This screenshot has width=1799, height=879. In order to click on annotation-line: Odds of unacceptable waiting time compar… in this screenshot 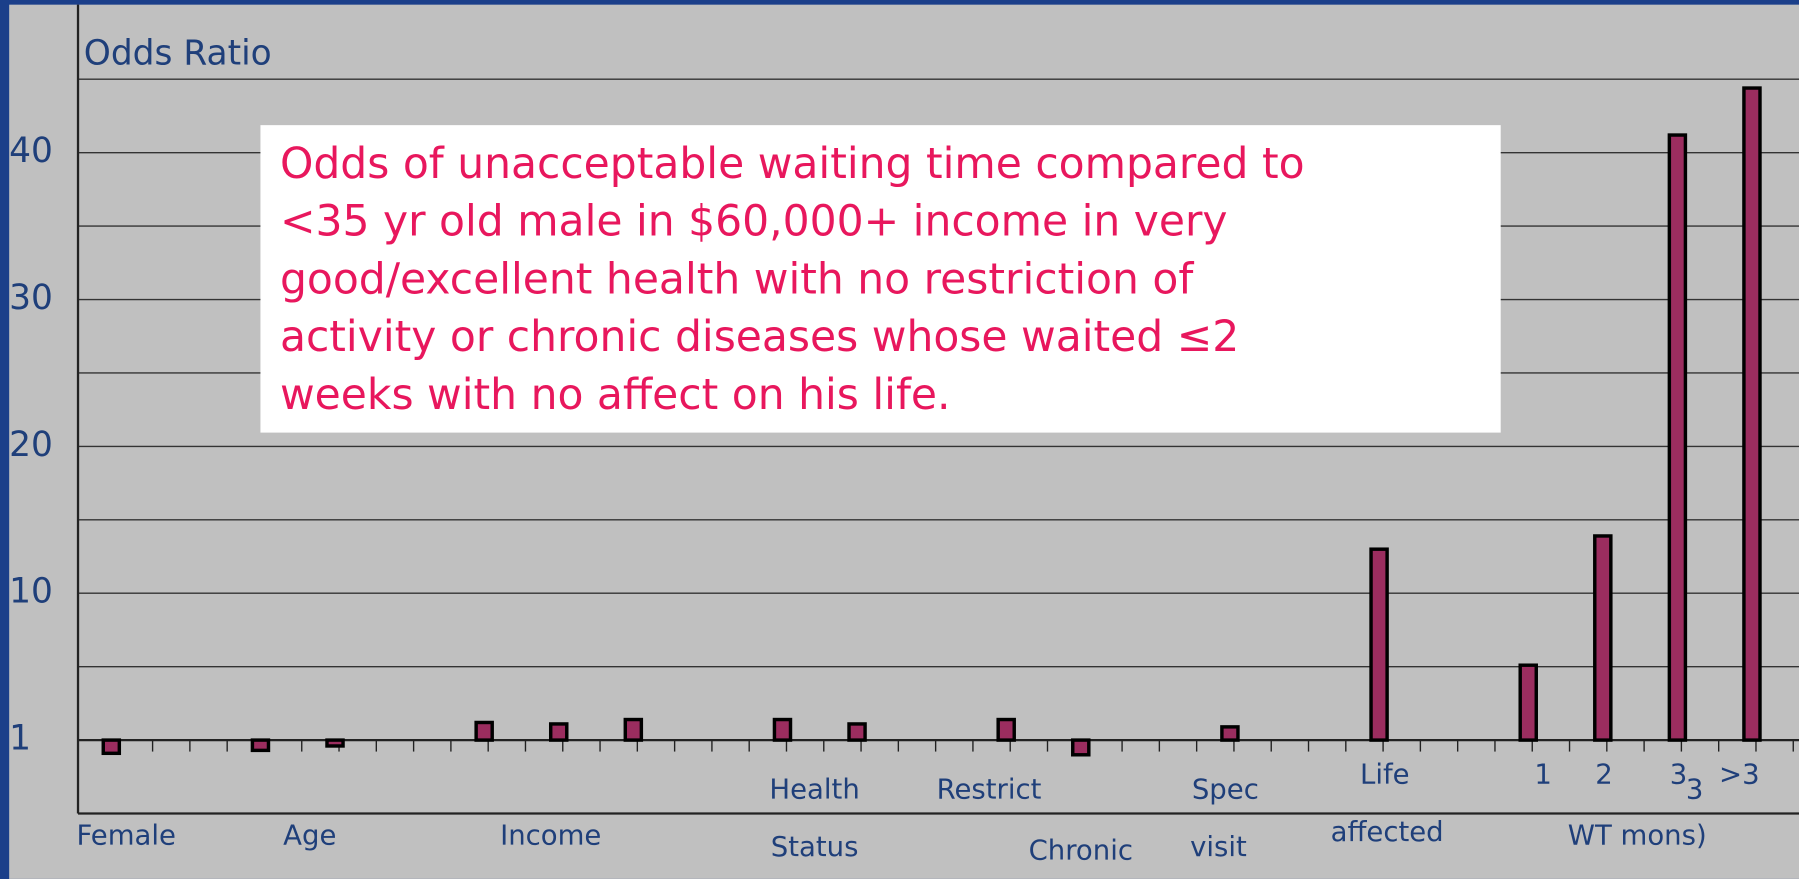, I will do `click(792, 164)`.